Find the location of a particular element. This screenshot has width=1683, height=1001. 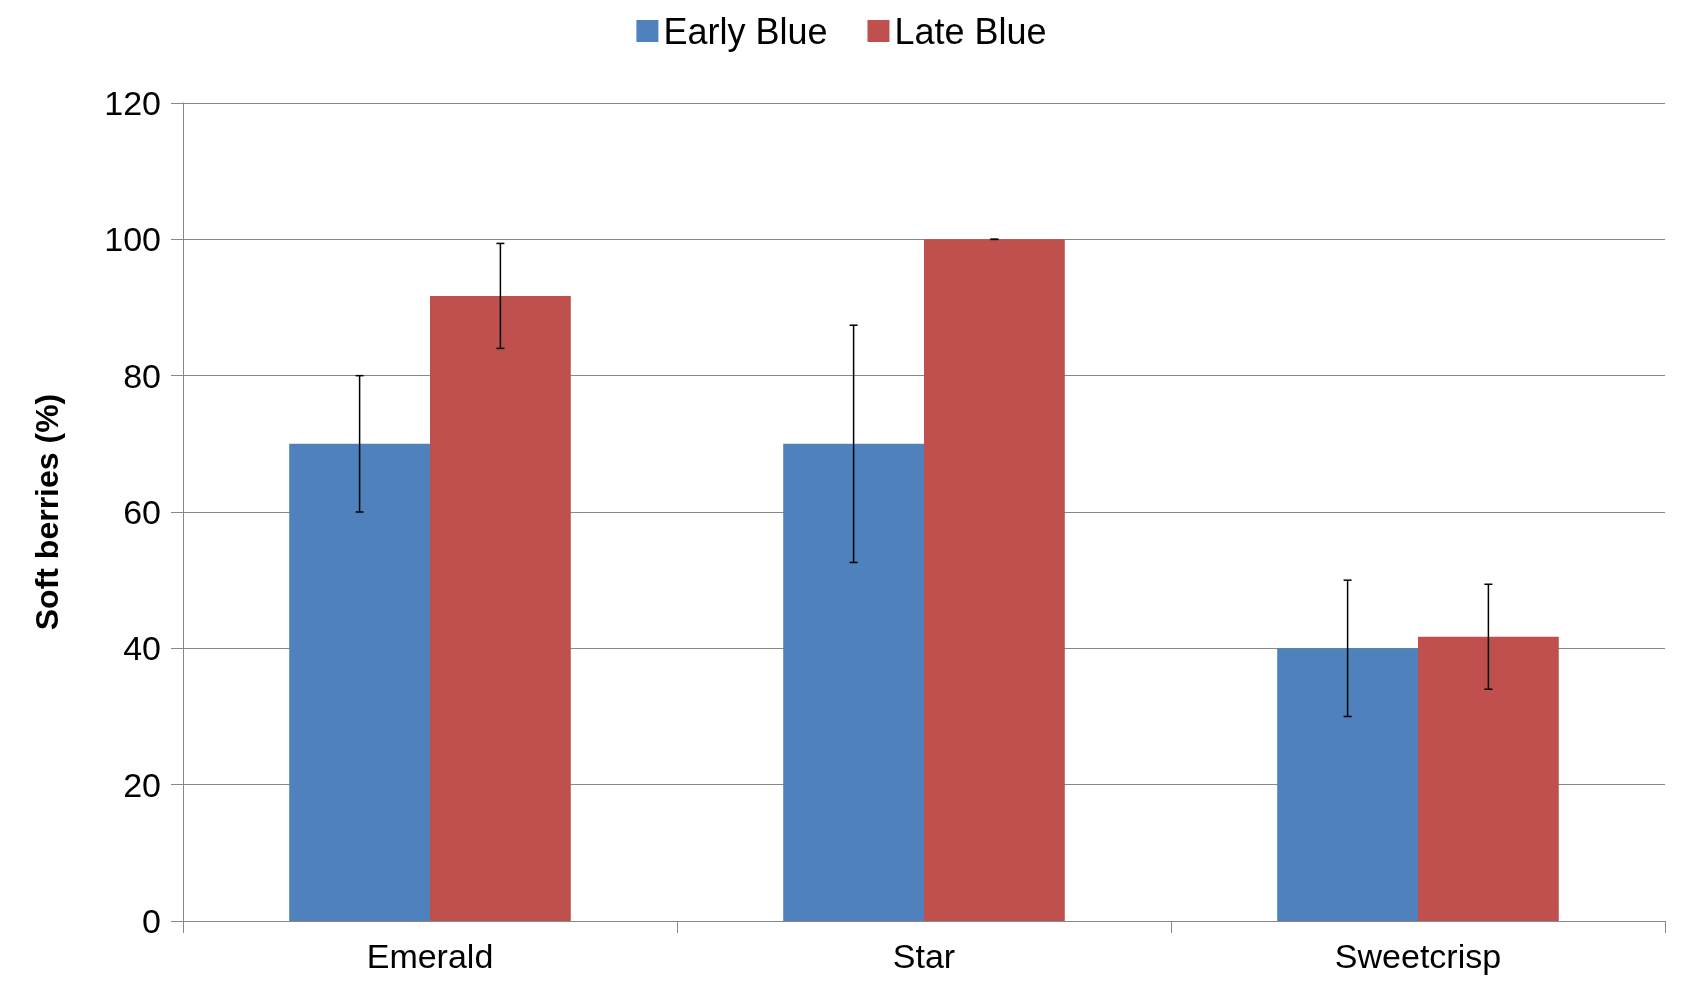

y-tick-label: 80 is located at coordinates (142, 375).